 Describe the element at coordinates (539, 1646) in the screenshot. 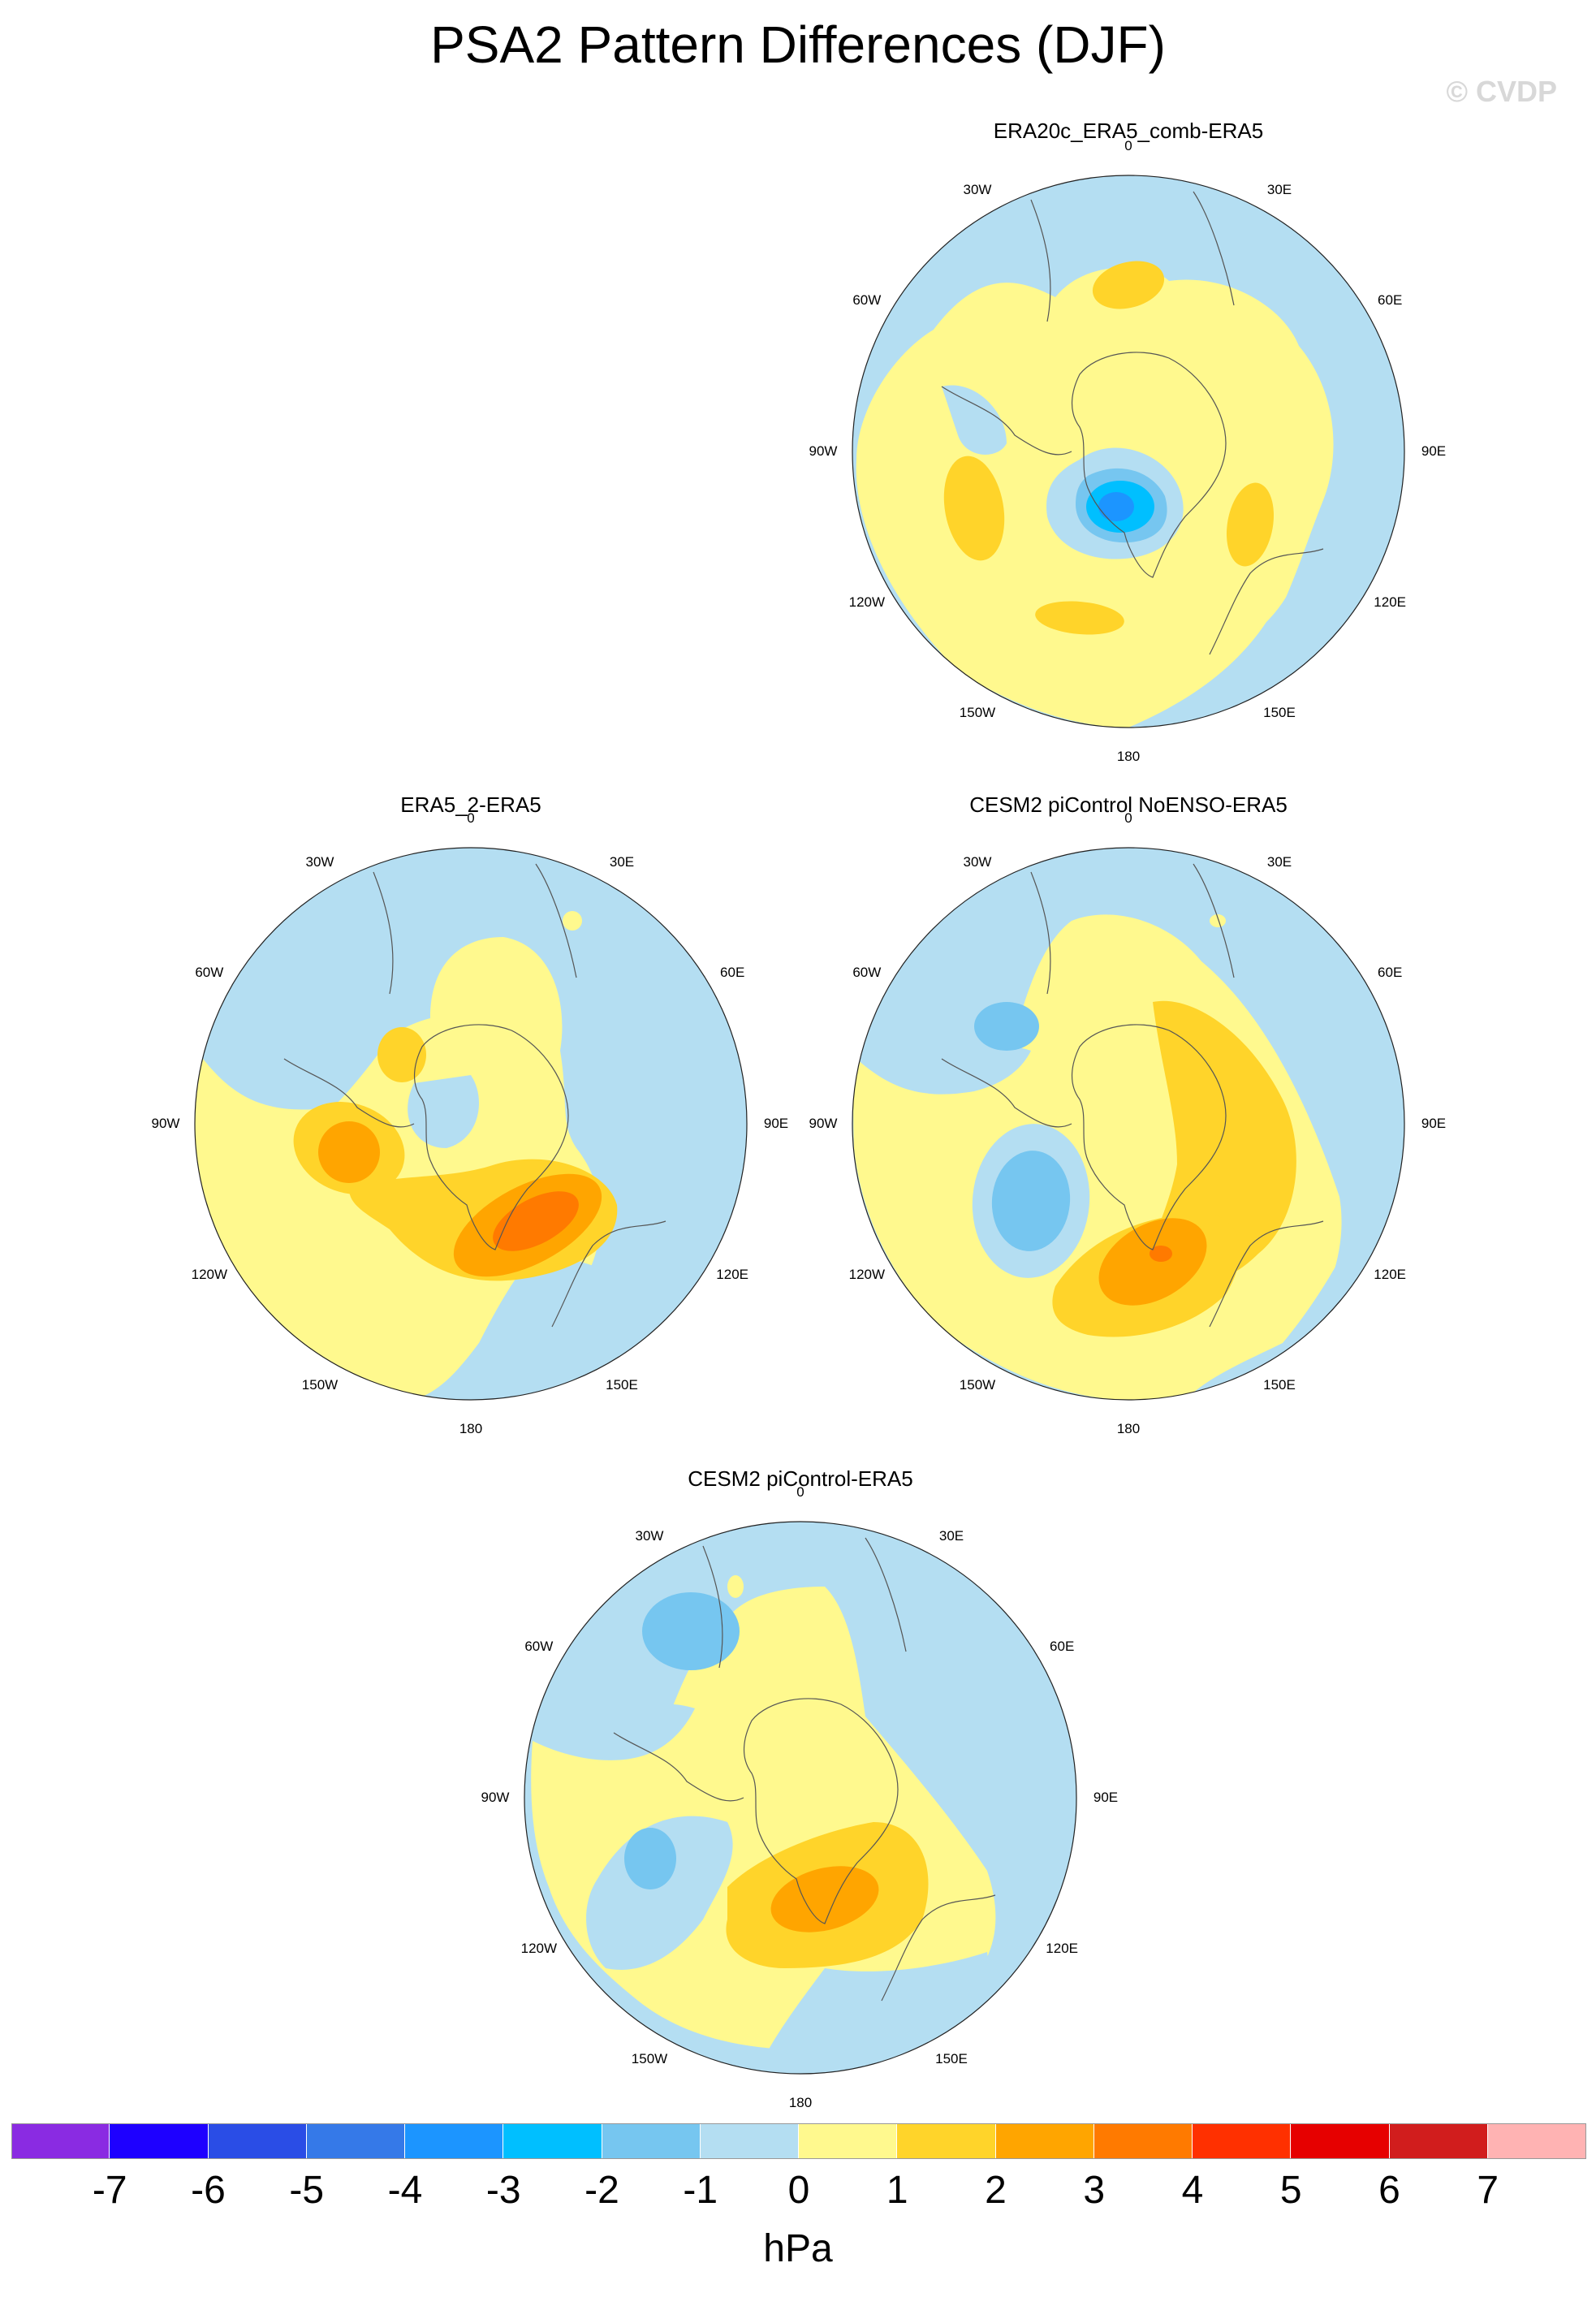

I see `longitude-label: 60W` at that location.